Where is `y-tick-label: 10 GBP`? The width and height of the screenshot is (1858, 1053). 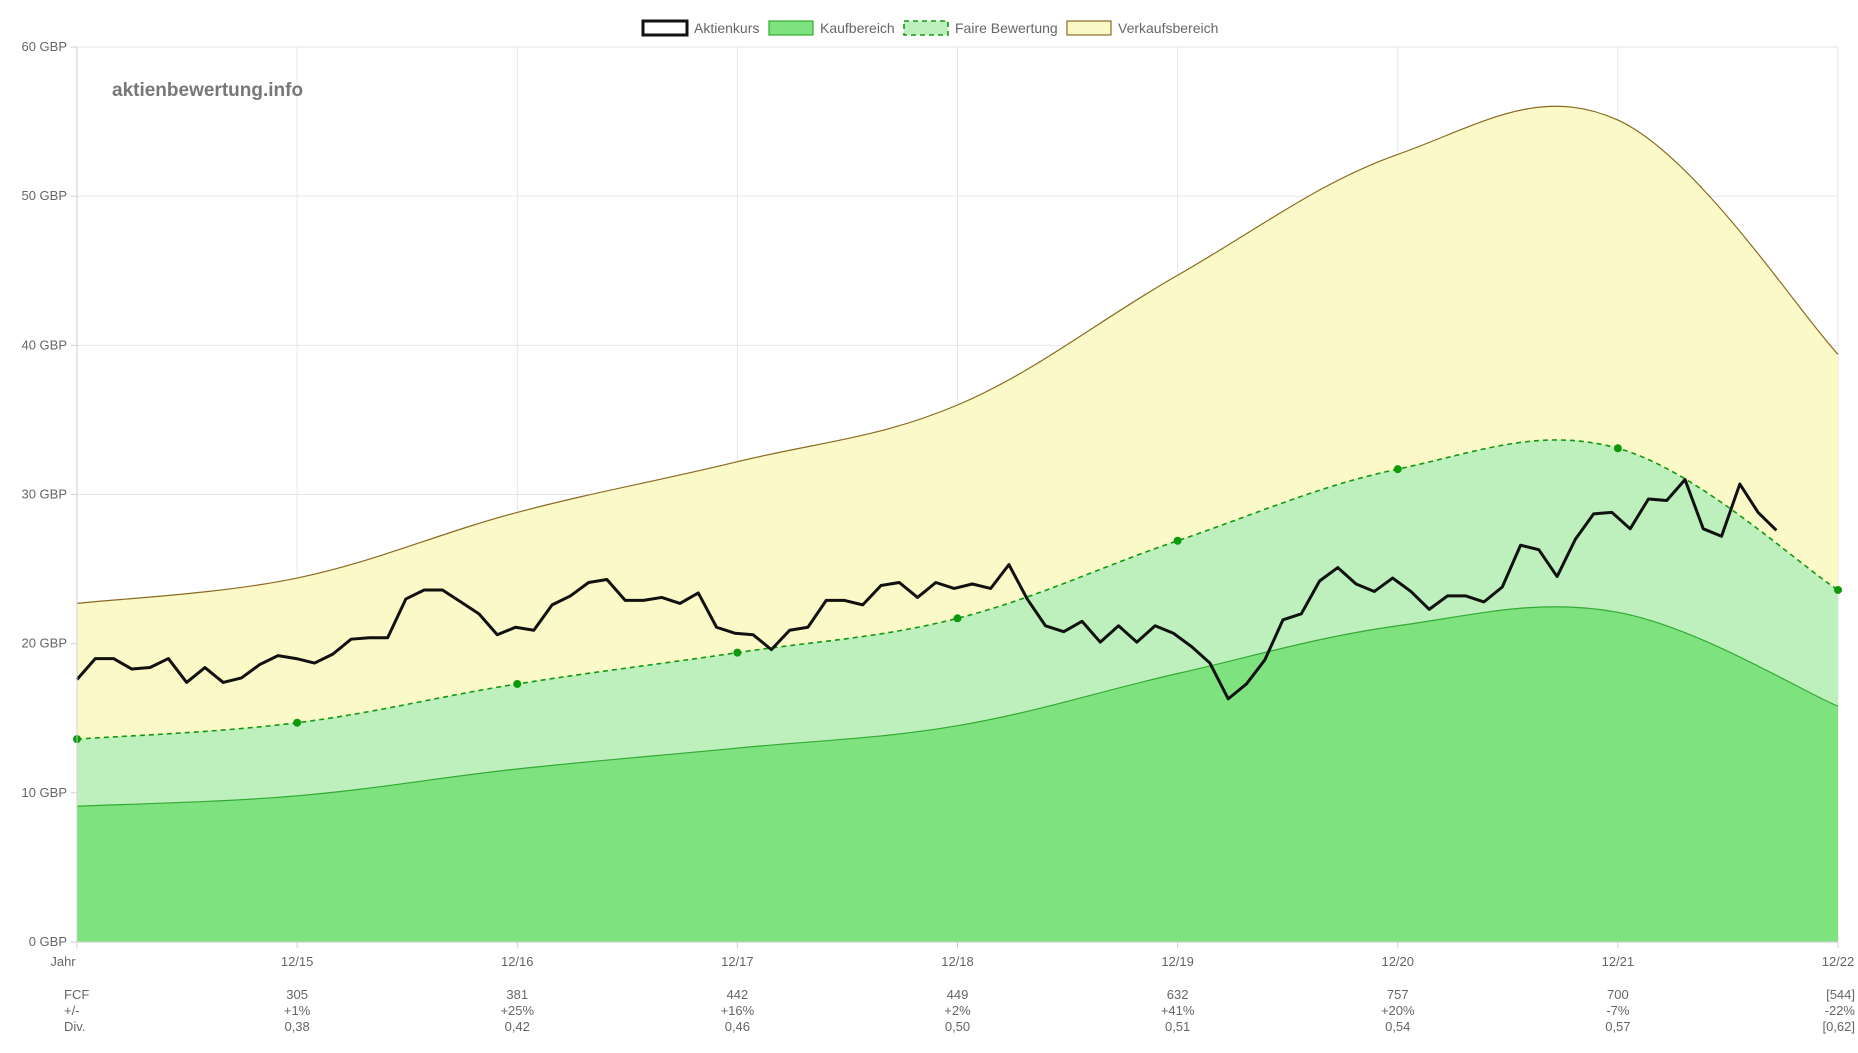
y-tick-label: 10 GBP is located at coordinates (44, 792).